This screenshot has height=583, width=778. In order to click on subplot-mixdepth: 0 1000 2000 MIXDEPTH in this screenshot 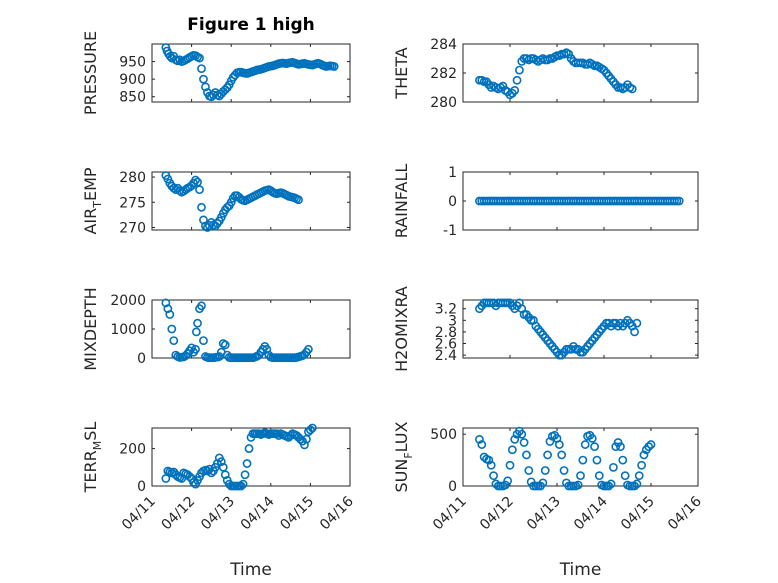, I will do `click(216, 329)`.